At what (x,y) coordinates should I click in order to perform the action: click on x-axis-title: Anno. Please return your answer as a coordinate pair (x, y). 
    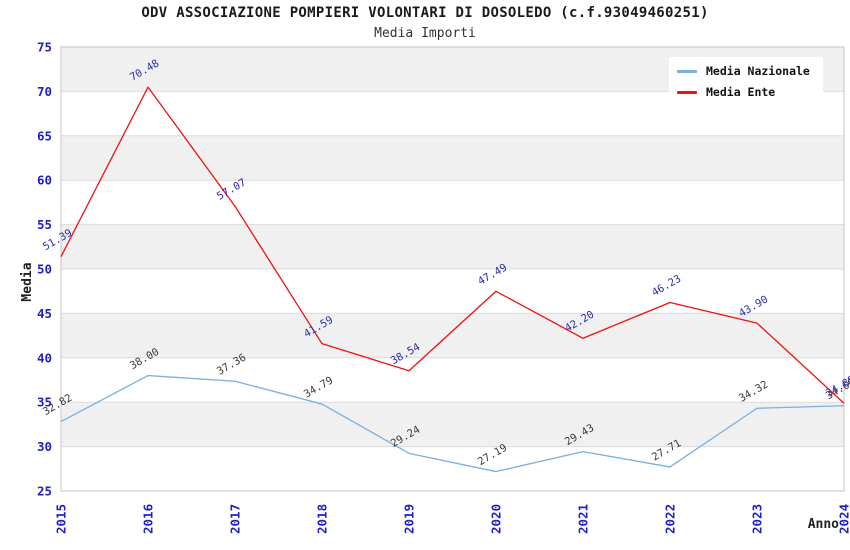
    Looking at the image, I should click on (823, 524).